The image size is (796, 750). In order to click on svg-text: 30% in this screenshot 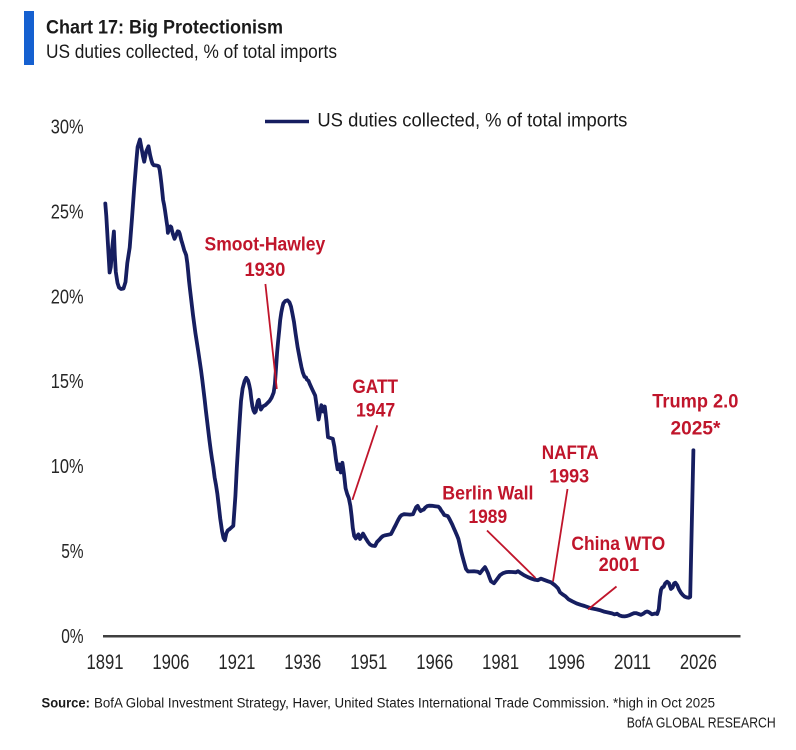, I will do `click(67, 128)`.